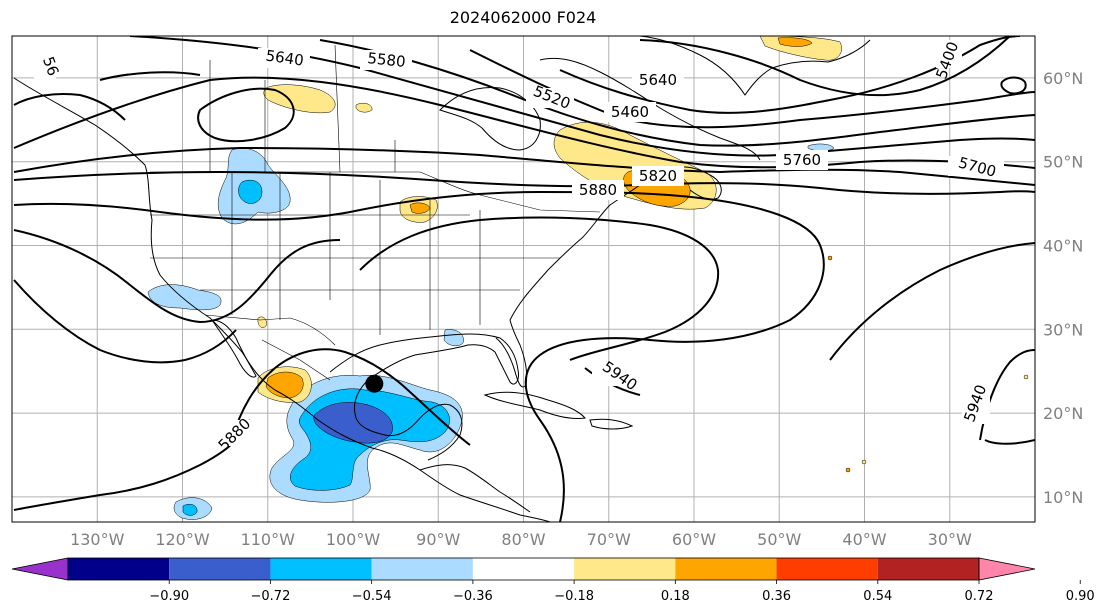 This screenshot has height=615, width=1105. What do you see at coordinates (234, 348) in the screenshot?
I see `baja-california` at bounding box center [234, 348].